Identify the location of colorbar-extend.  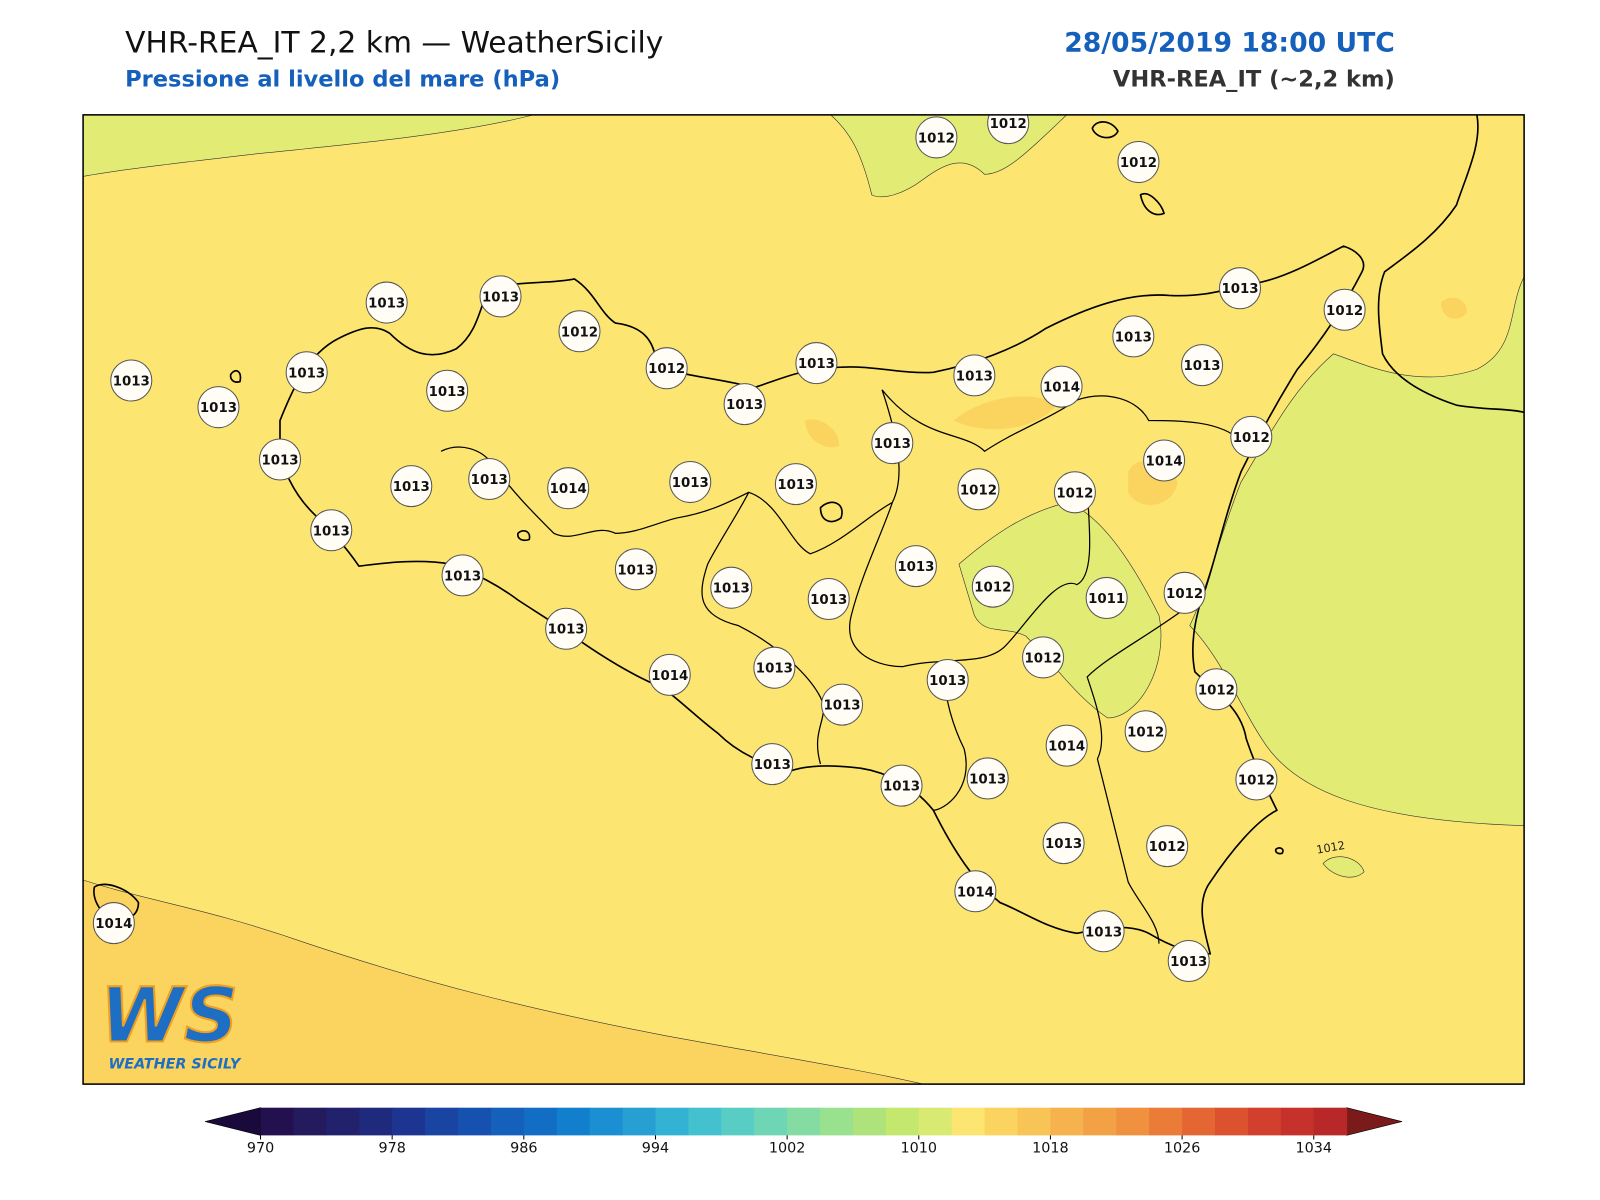
(233, 1121).